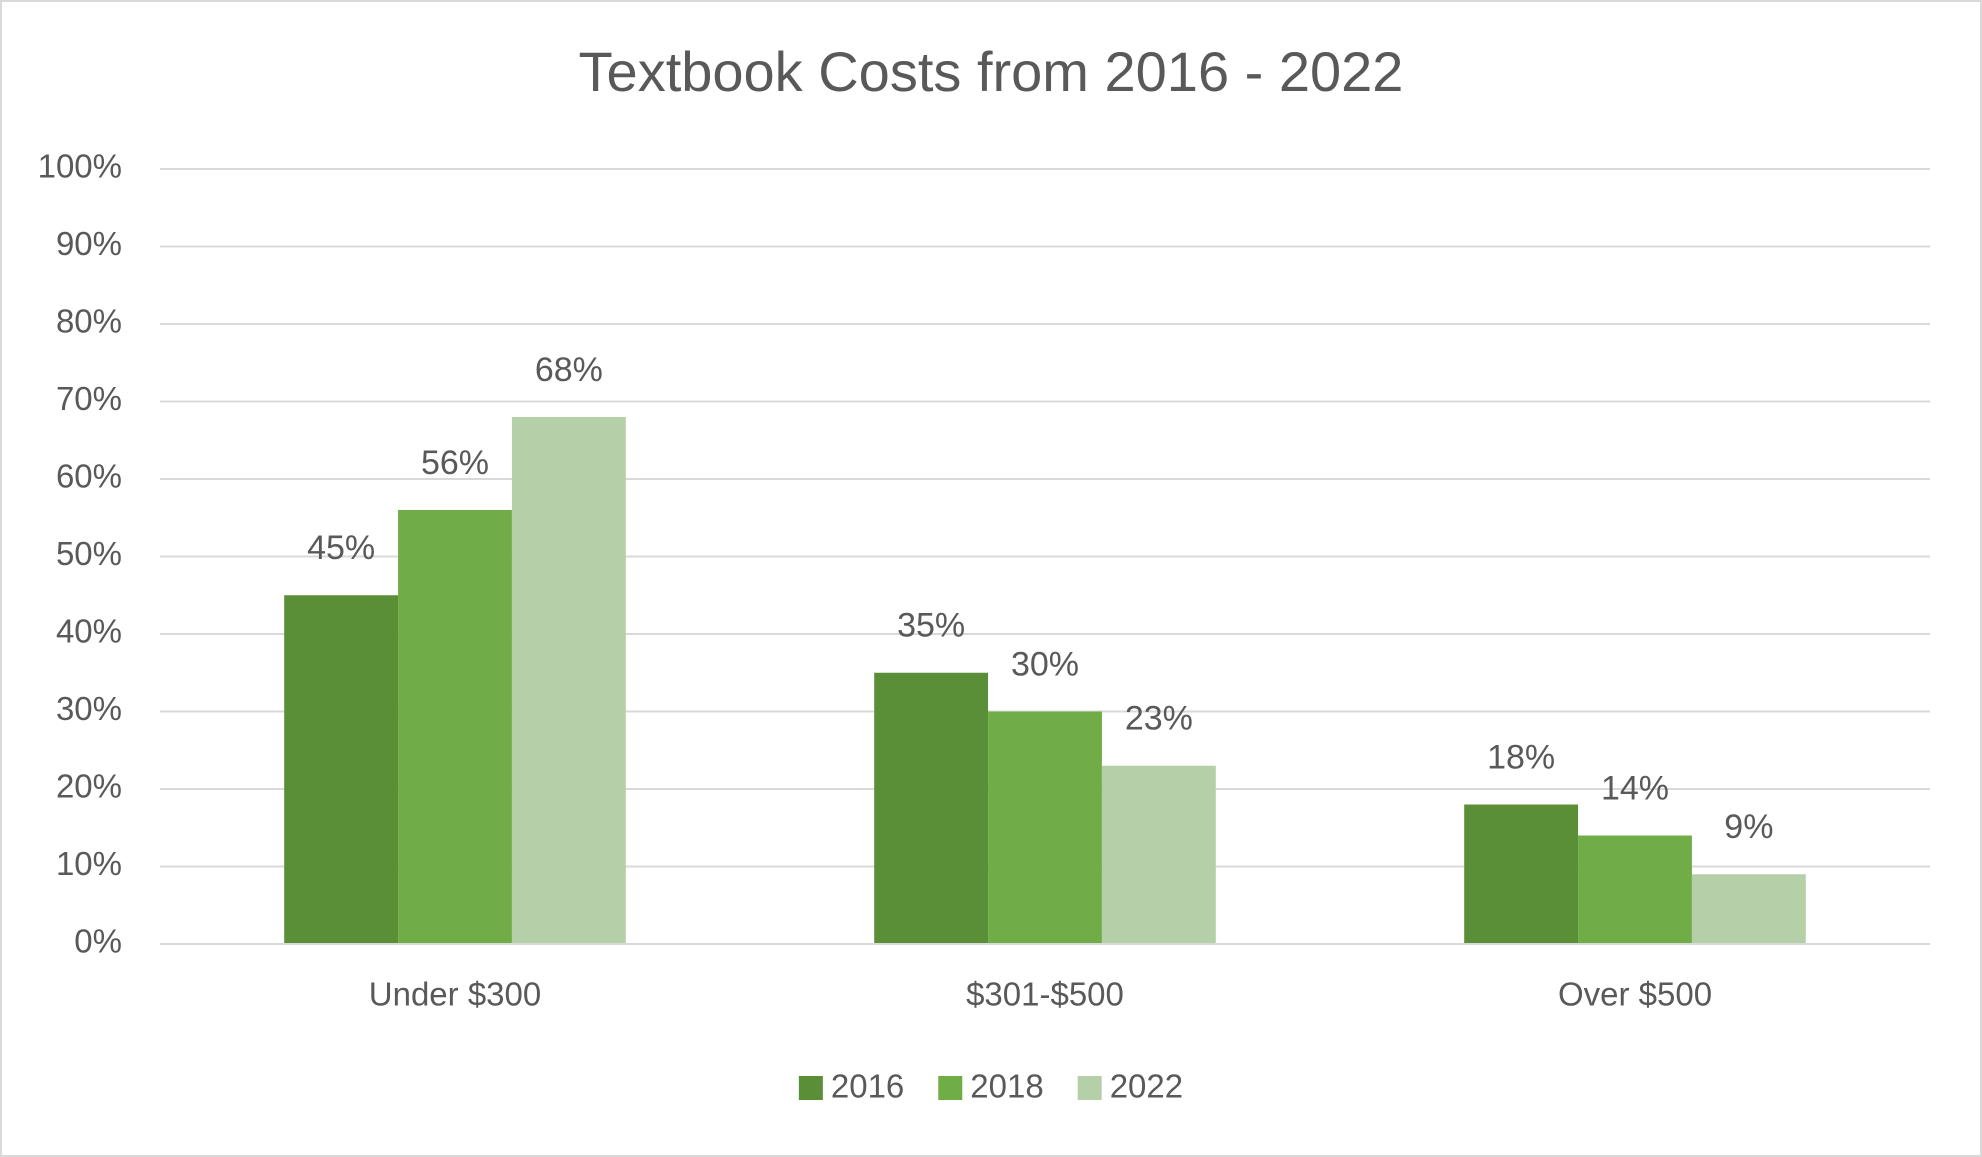 Image resolution: width=1982 pixels, height=1157 pixels. Describe the element at coordinates (89, 476) in the screenshot. I see `y-tick-label: 60%` at that location.